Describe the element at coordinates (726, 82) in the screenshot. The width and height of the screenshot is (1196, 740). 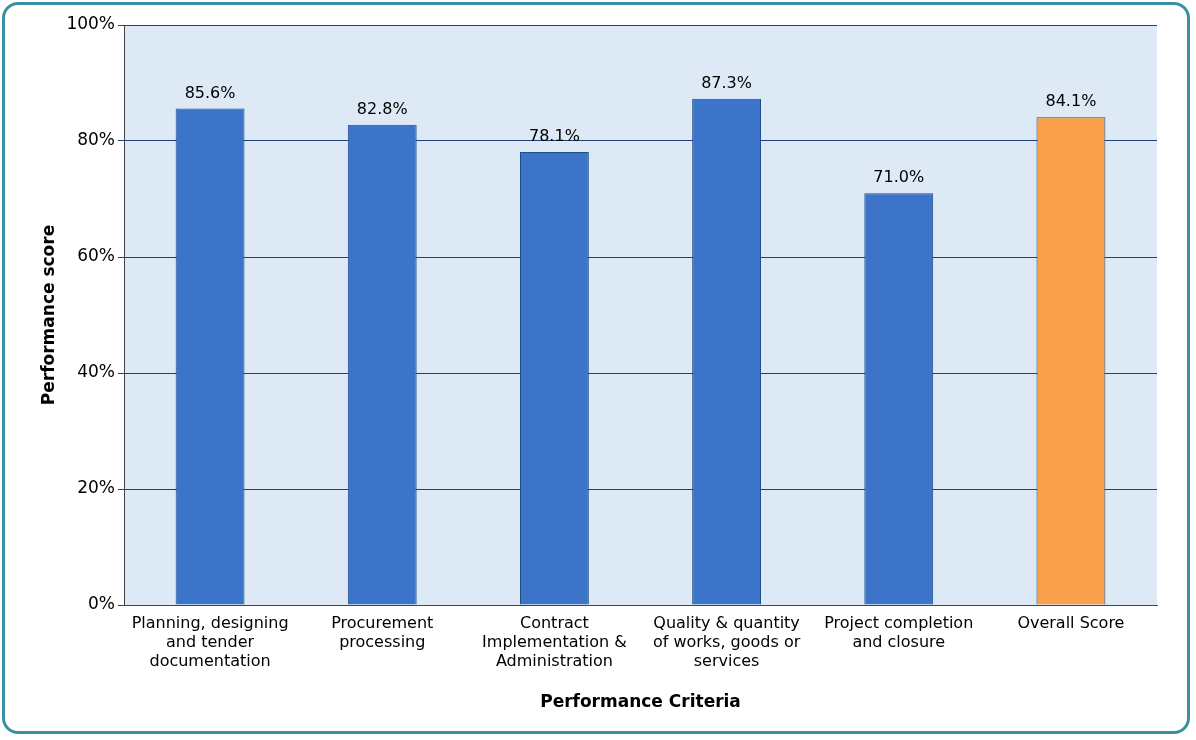
I see `data-label: 87.3%` at that location.